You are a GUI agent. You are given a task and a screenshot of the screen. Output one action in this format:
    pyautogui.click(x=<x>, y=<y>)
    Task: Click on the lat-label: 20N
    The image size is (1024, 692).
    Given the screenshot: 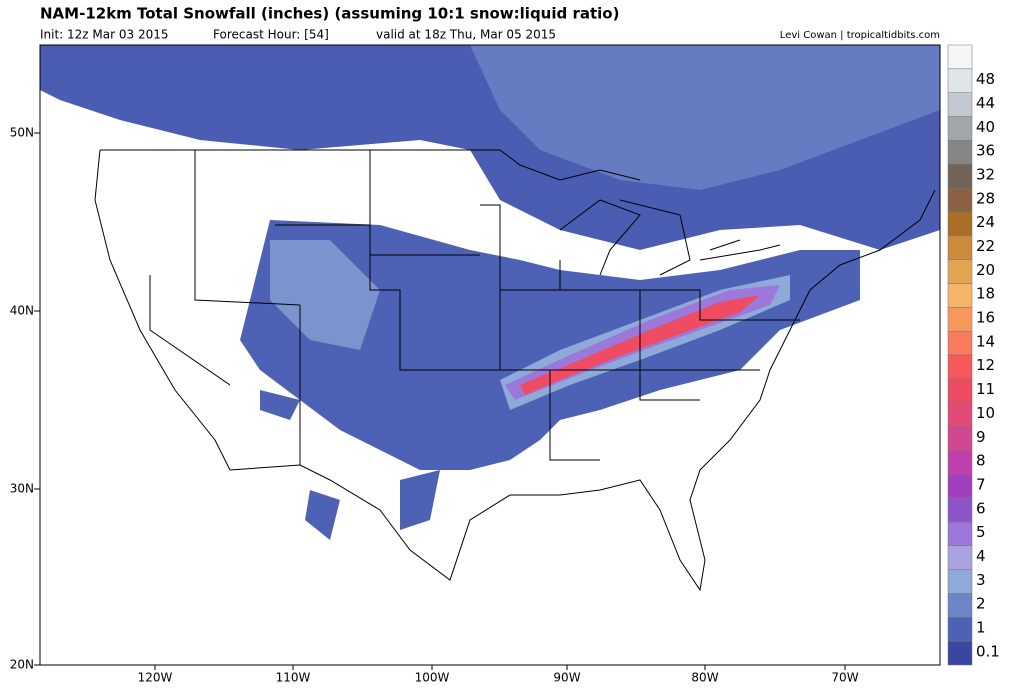 What is the action you would take?
    pyautogui.click(x=22, y=665)
    